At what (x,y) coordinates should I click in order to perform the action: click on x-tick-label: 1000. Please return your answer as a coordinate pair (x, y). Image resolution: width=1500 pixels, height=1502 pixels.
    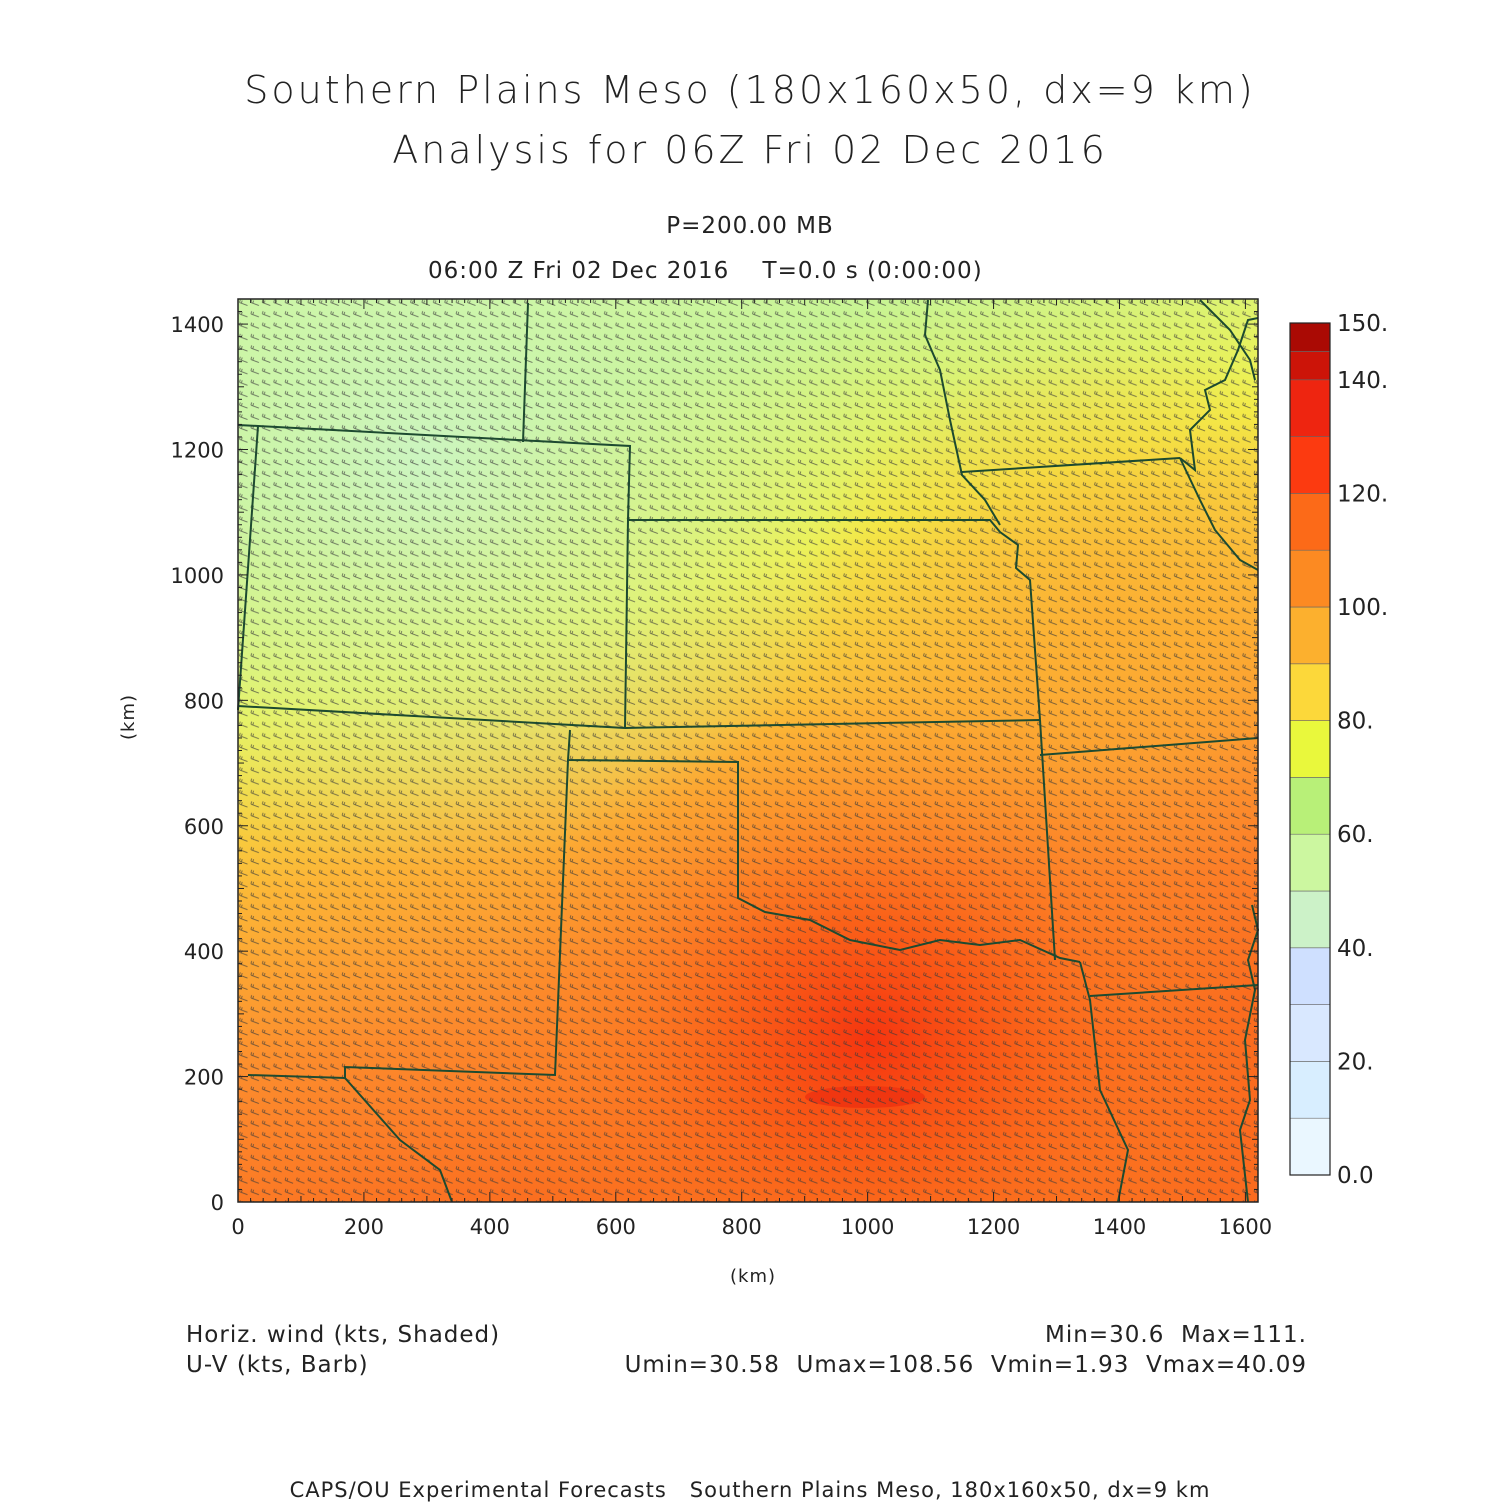
    Looking at the image, I should click on (867, 1227).